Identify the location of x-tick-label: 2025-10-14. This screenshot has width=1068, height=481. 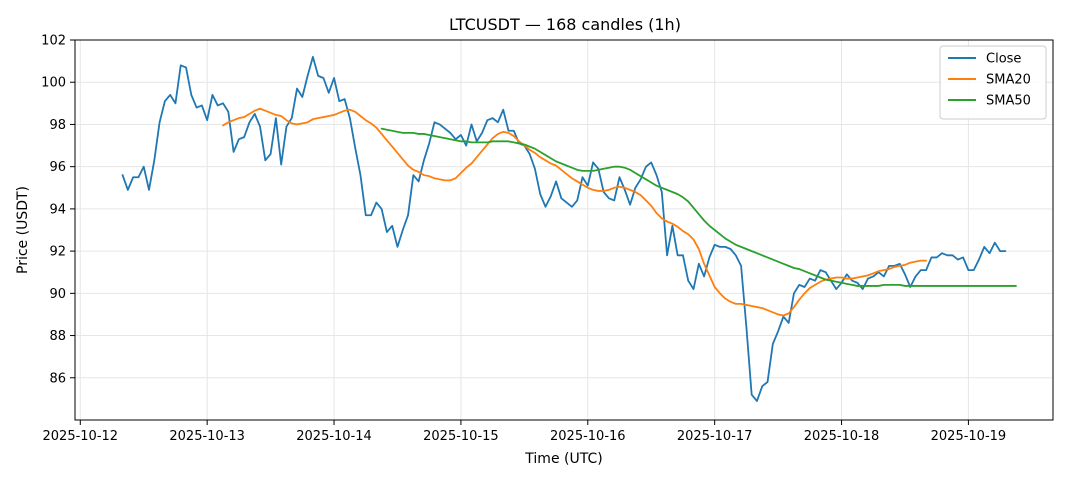
(334, 436).